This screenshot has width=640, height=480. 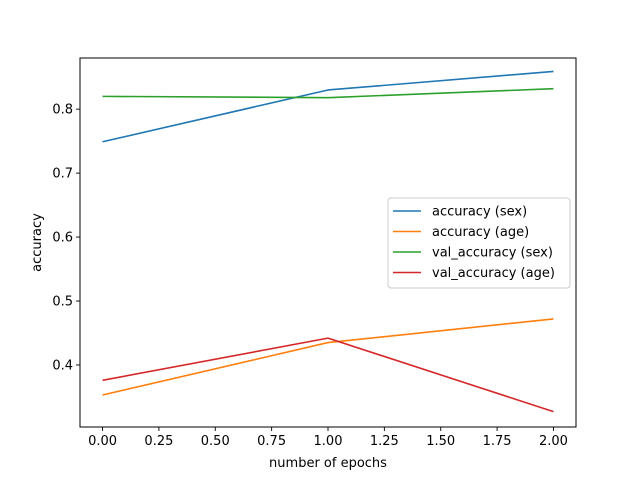 I want to click on y-axis-label: accuracy, so click(x=37, y=242).